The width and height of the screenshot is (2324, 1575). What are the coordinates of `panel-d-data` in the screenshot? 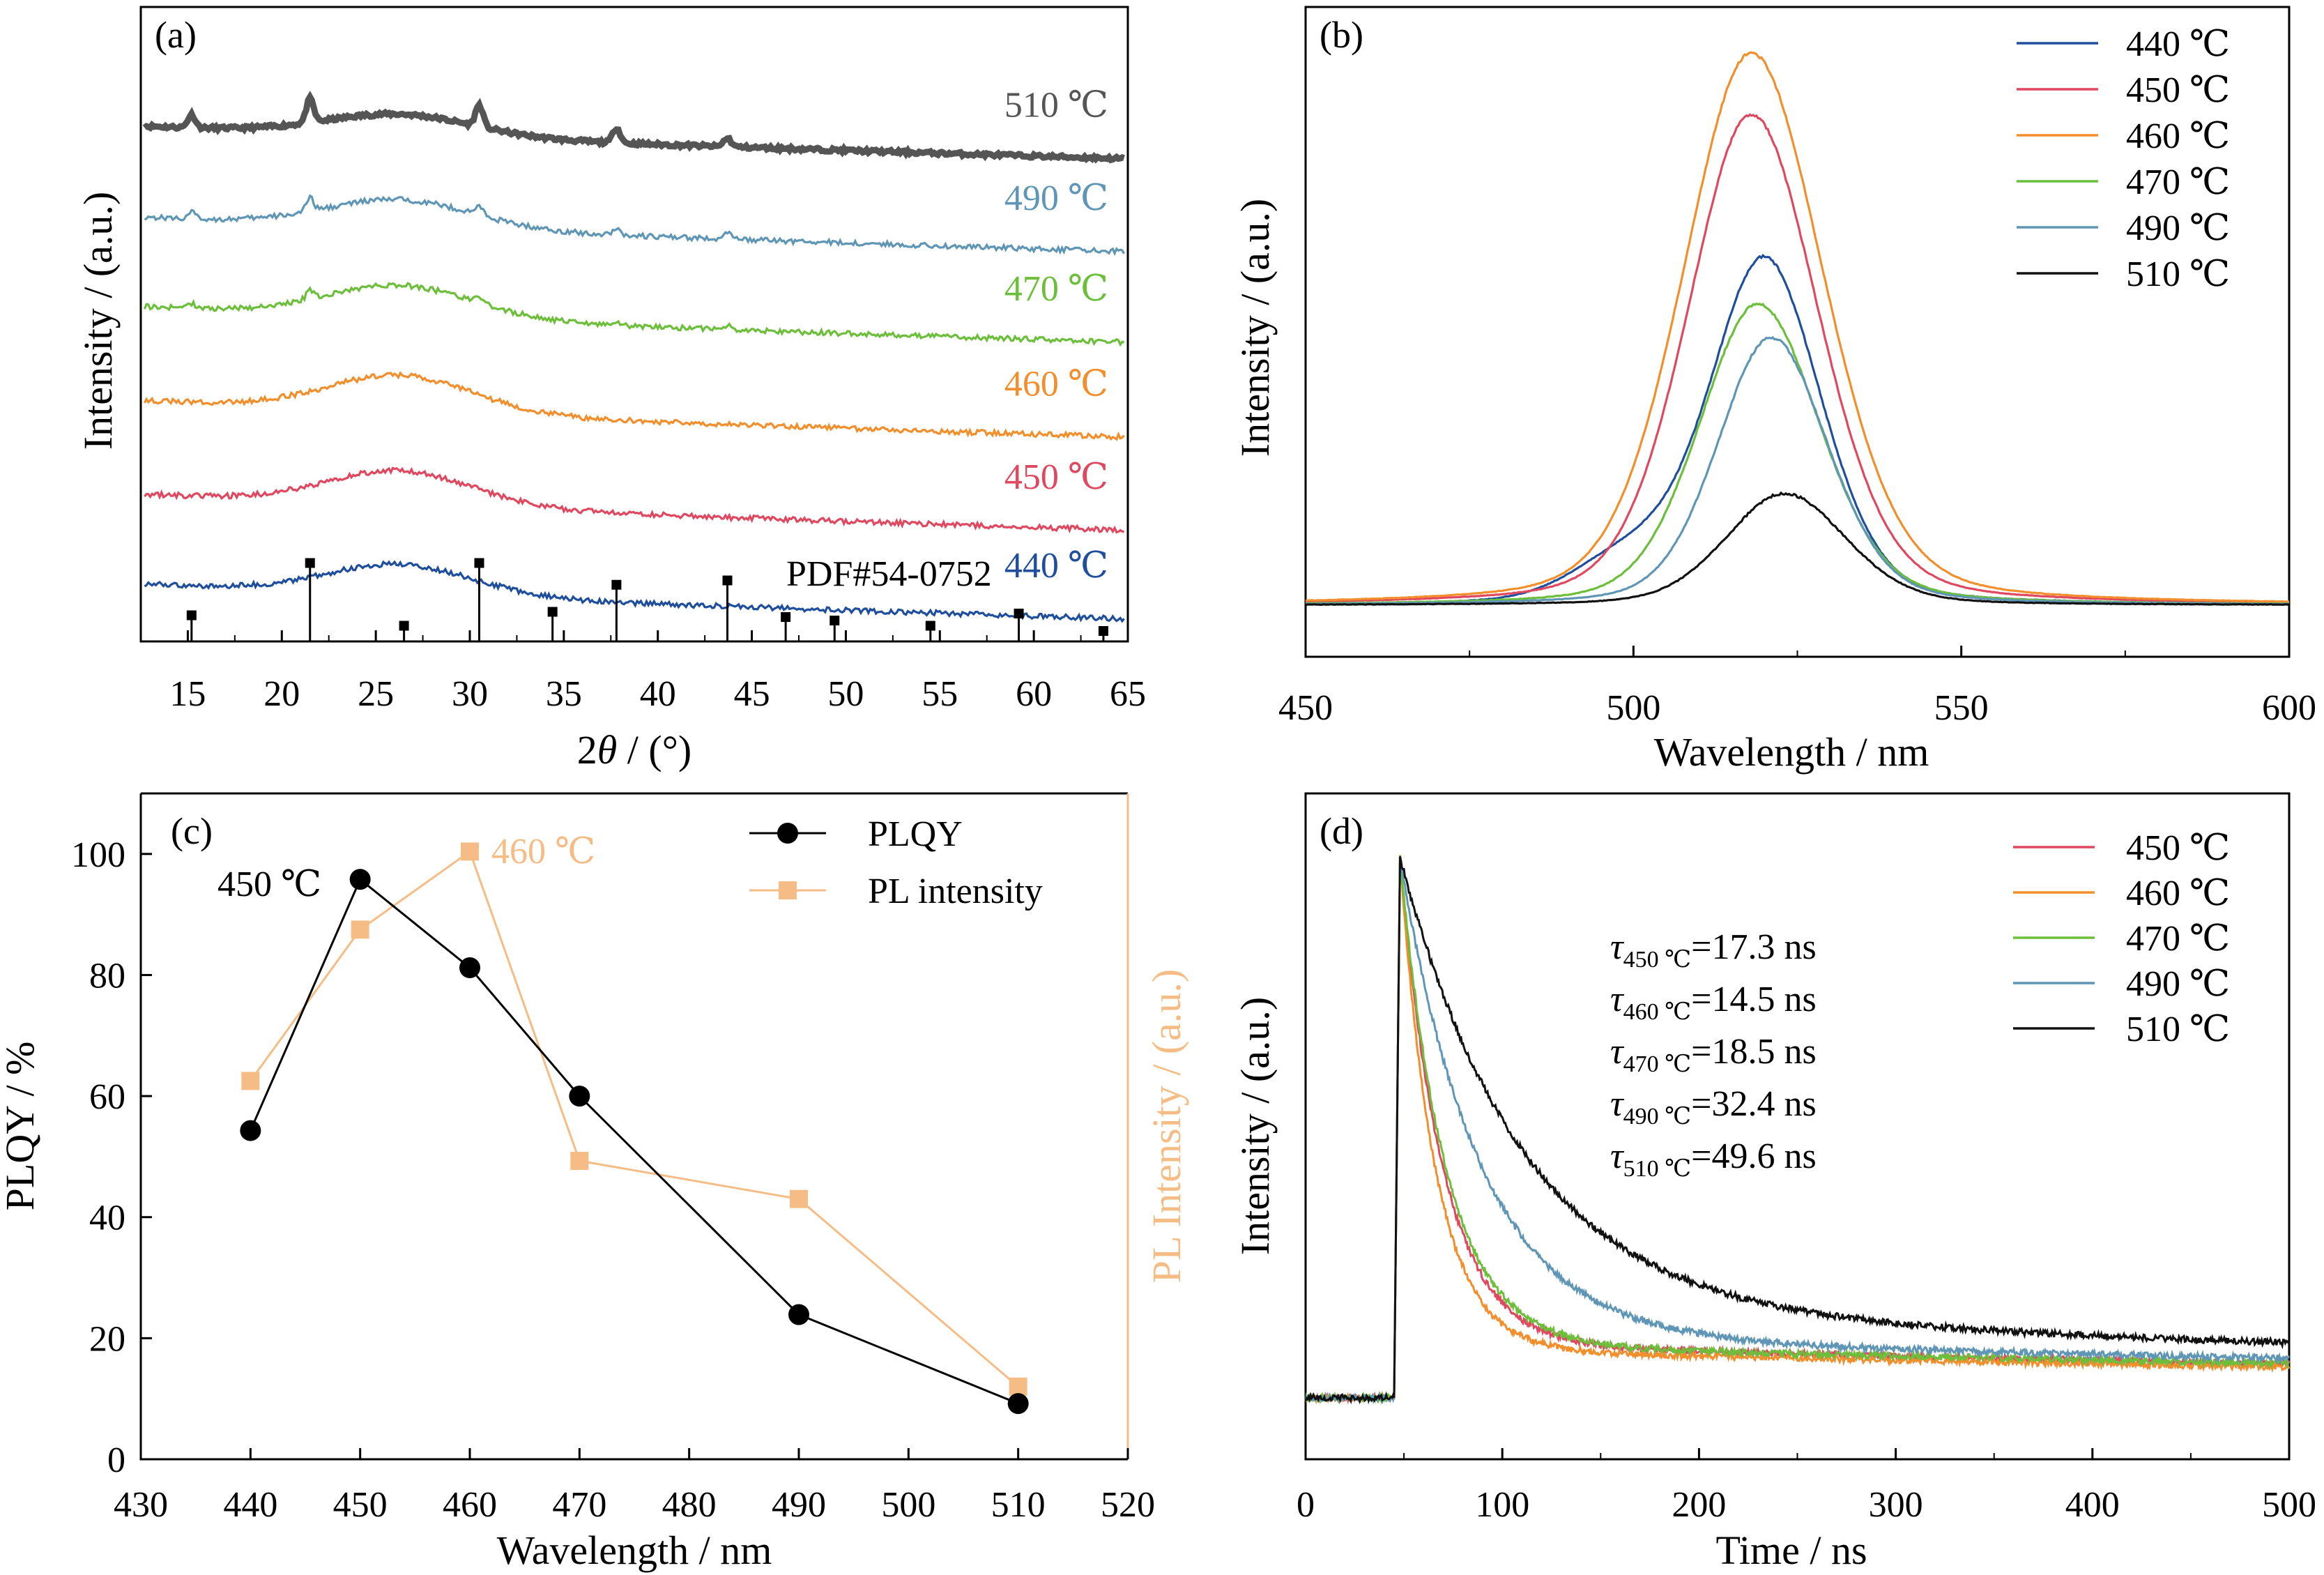 It's located at (1797, 1130).